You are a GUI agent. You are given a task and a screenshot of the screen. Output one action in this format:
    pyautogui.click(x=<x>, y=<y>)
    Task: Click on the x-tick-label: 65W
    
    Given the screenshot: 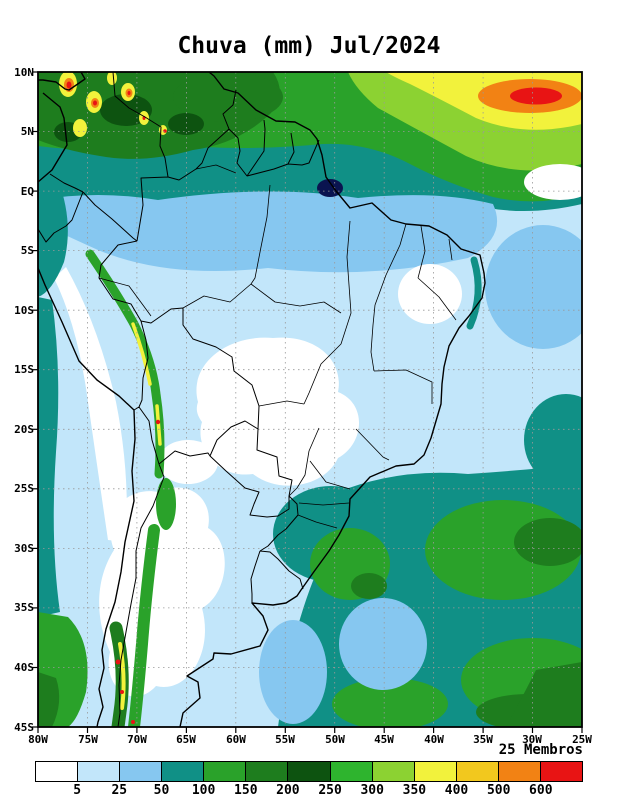 What is the action you would take?
    pyautogui.click(x=186, y=739)
    